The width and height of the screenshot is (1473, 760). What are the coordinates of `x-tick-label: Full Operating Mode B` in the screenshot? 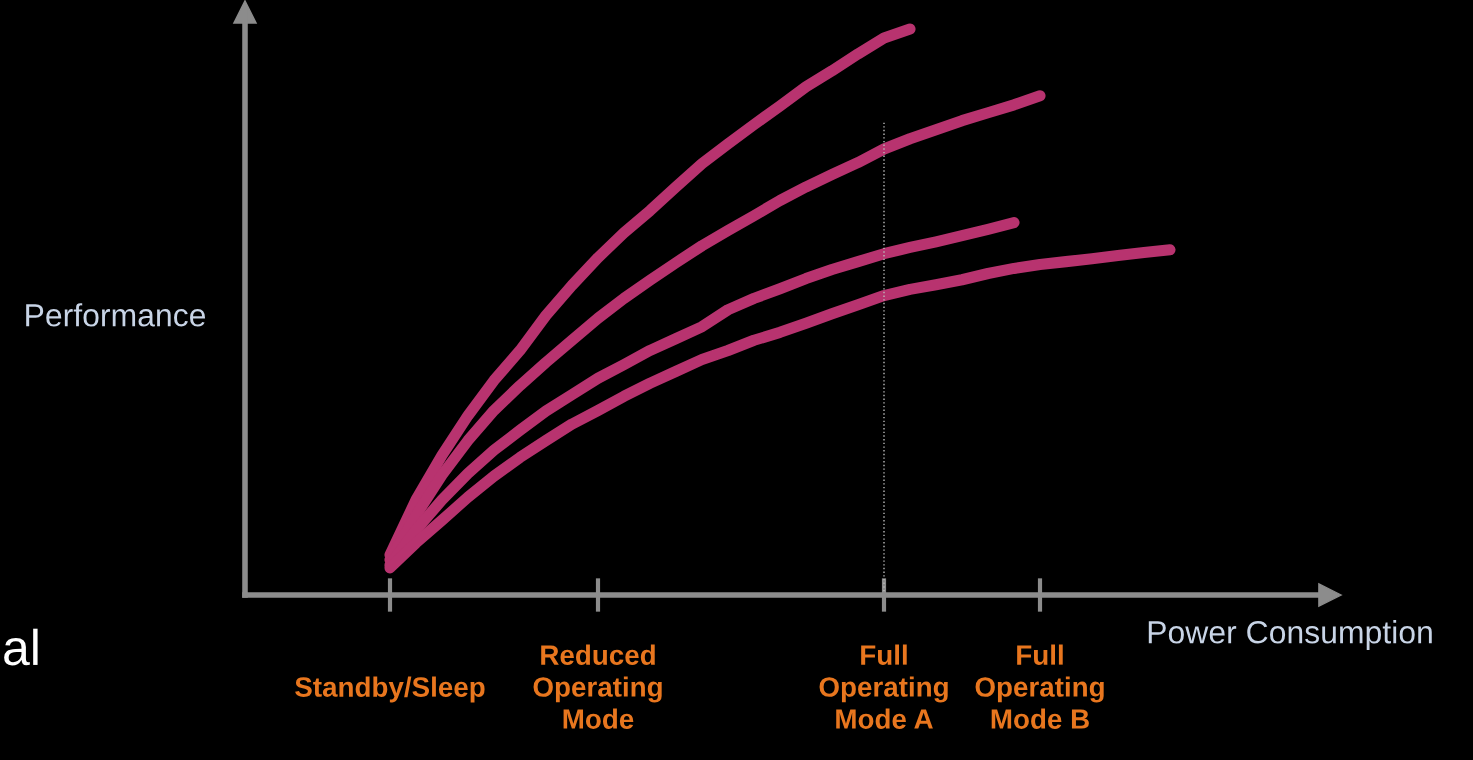 It's located at (1039, 686).